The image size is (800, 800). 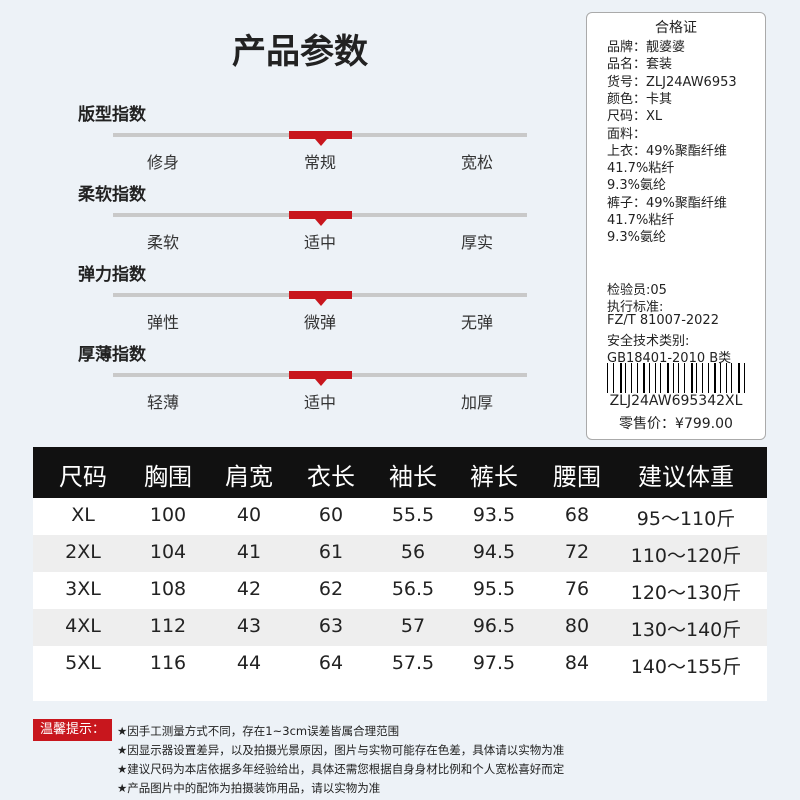 What do you see at coordinates (577, 589) in the screenshot?
I see `table-cell: 76` at bounding box center [577, 589].